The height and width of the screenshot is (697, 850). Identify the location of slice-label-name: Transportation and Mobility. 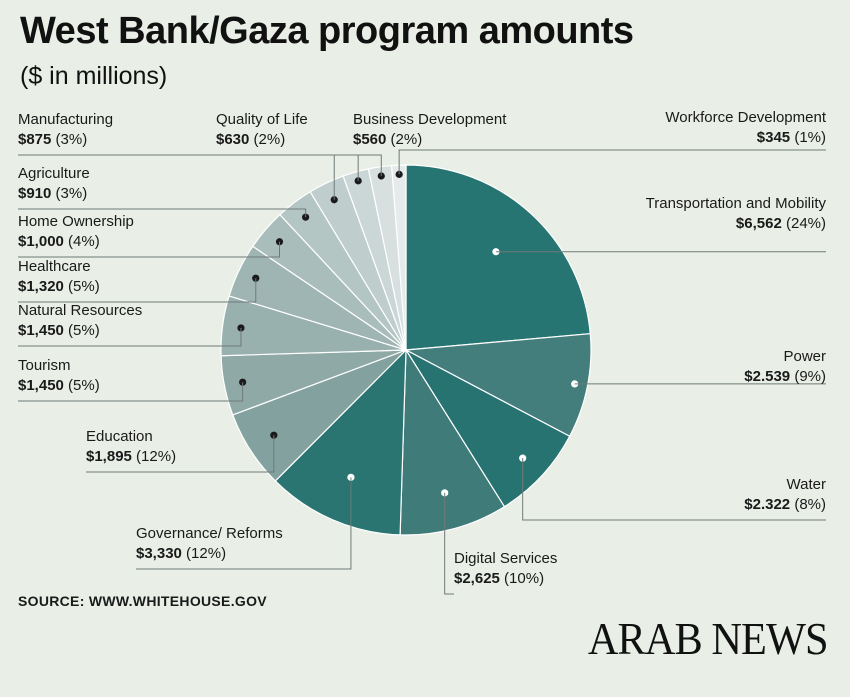
(736, 203).